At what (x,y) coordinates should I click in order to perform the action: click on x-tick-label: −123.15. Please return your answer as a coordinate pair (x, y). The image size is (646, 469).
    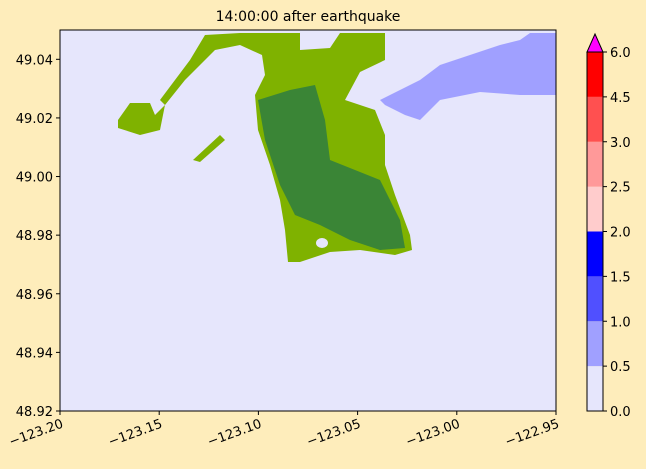
    Looking at the image, I should click on (135, 433).